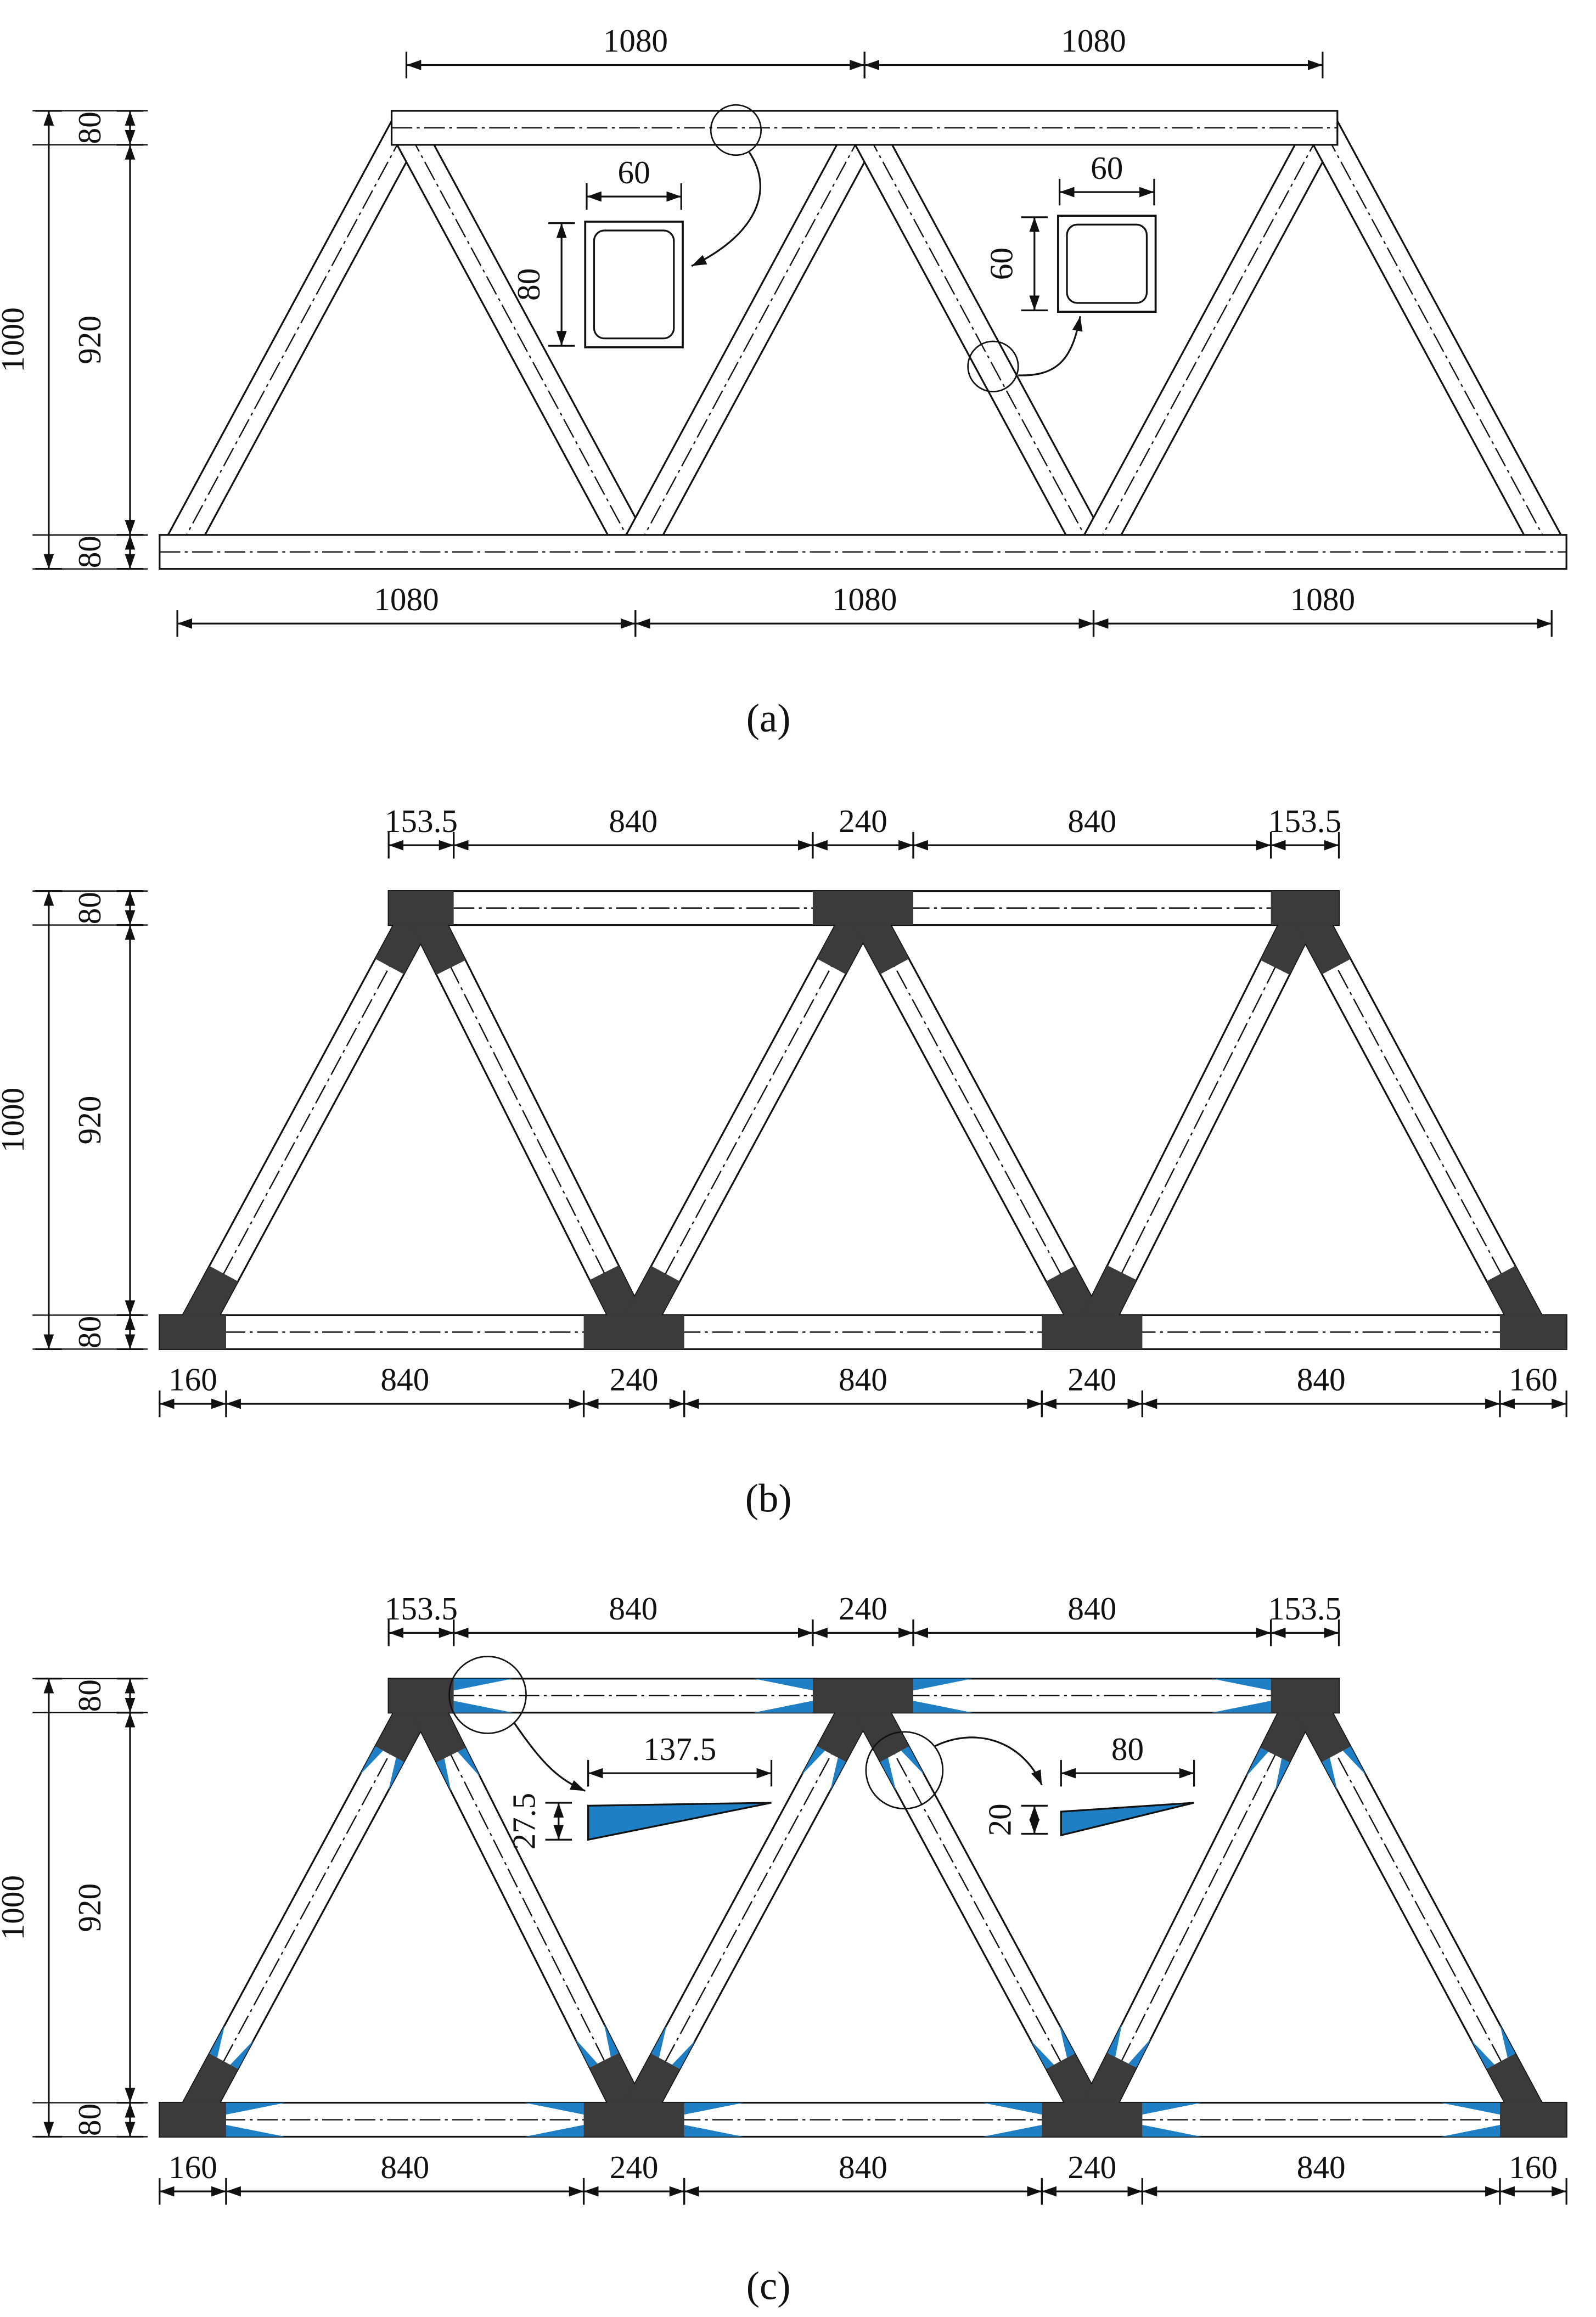 Image resolution: width=1596 pixels, height=2317 pixels. I want to click on panel-caption: (b), so click(768, 1498).